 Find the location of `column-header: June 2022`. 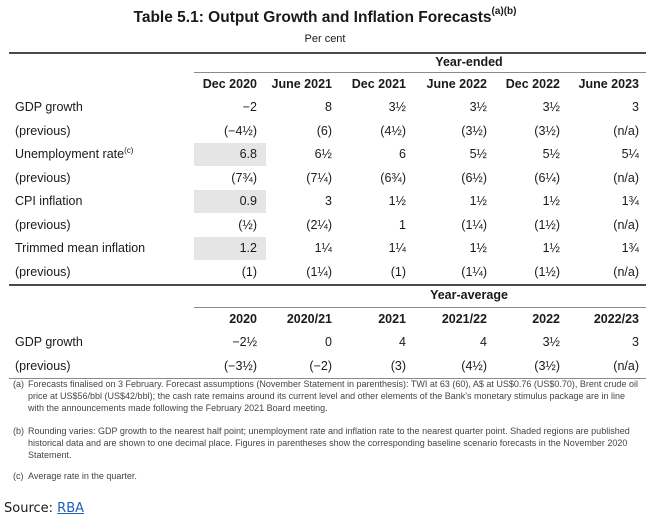

column-header: June 2022 is located at coordinates (456, 84).